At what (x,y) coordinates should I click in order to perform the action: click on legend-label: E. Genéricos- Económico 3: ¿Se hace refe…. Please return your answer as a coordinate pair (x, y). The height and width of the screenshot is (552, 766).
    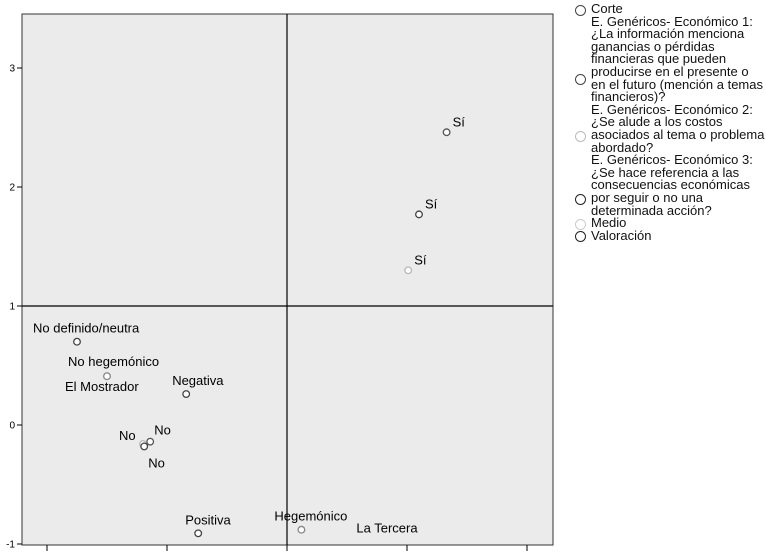
    Looking at the image, I should click on (672, 185).